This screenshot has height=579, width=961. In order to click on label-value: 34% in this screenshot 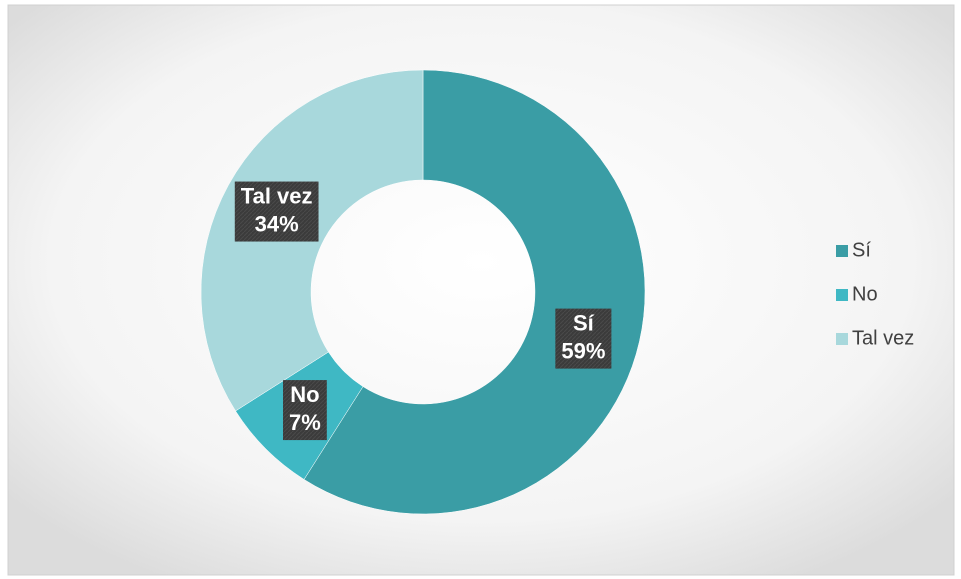, I will do `click(277, 223)`.